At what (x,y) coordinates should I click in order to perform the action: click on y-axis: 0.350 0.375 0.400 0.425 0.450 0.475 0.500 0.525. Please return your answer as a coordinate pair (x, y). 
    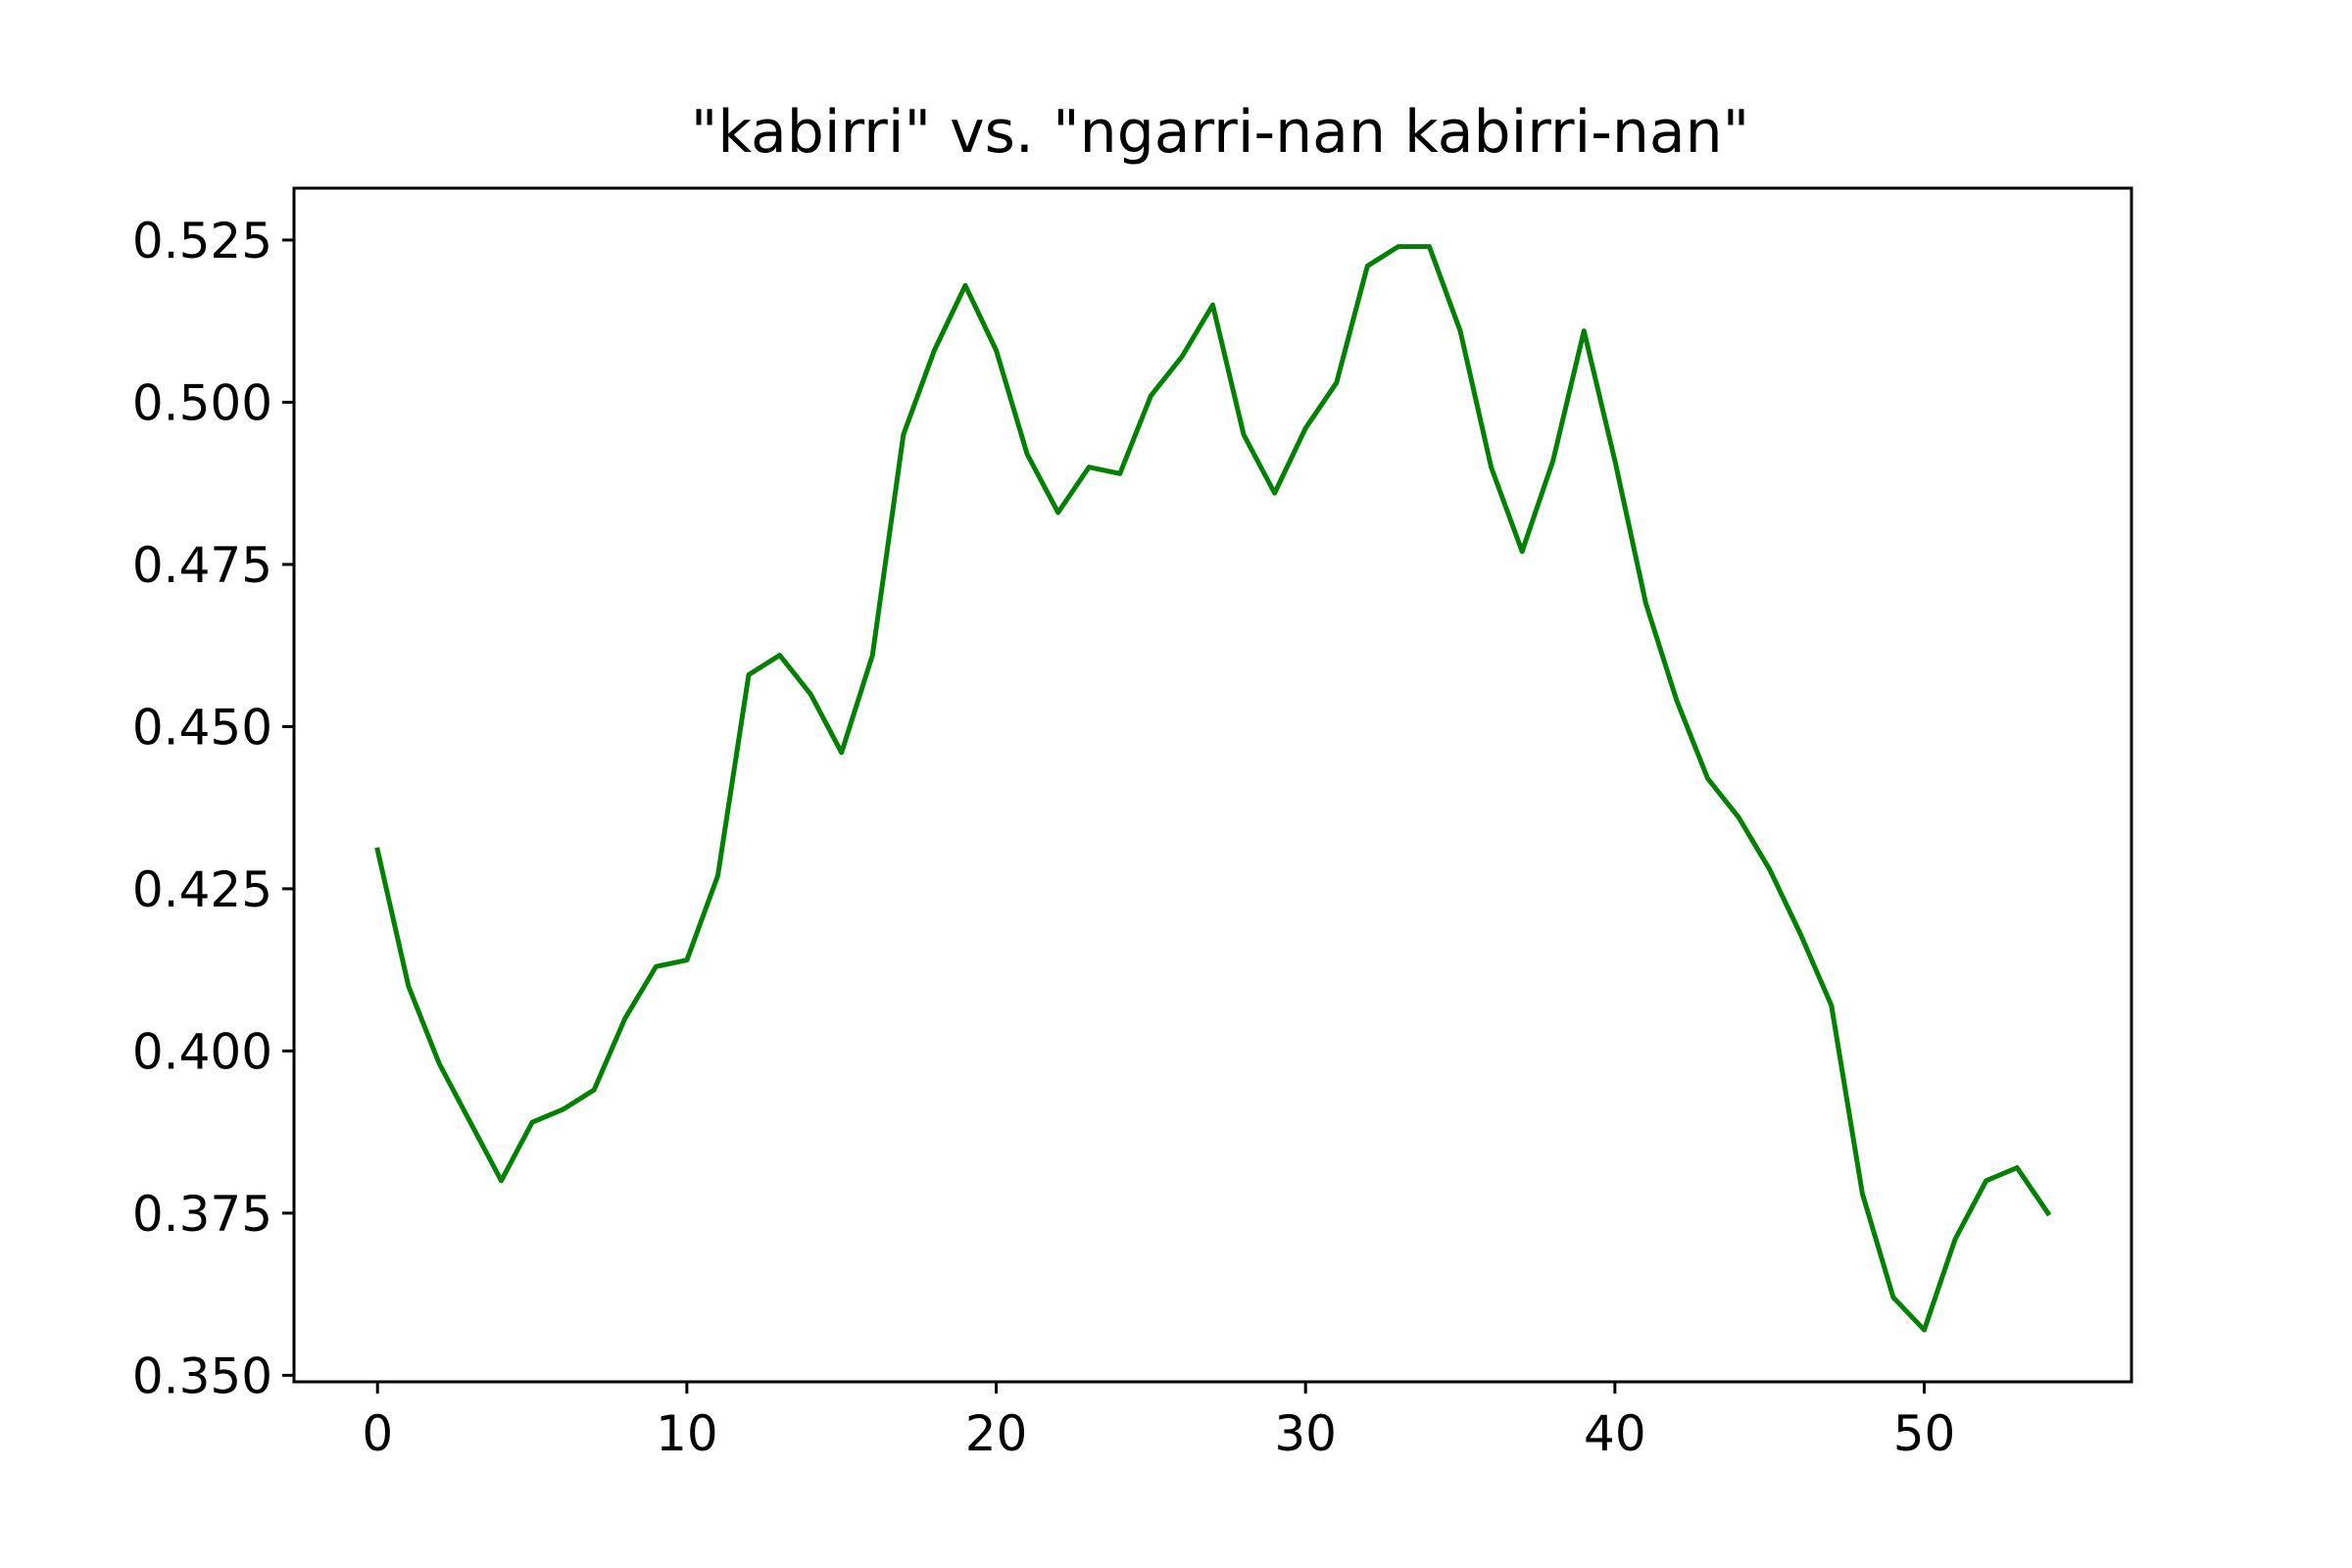
    Looking at the image, I should click on (213, 808).